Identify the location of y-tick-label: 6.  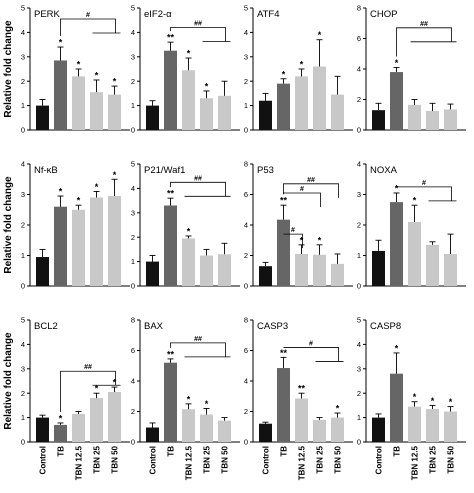
(246, 194).